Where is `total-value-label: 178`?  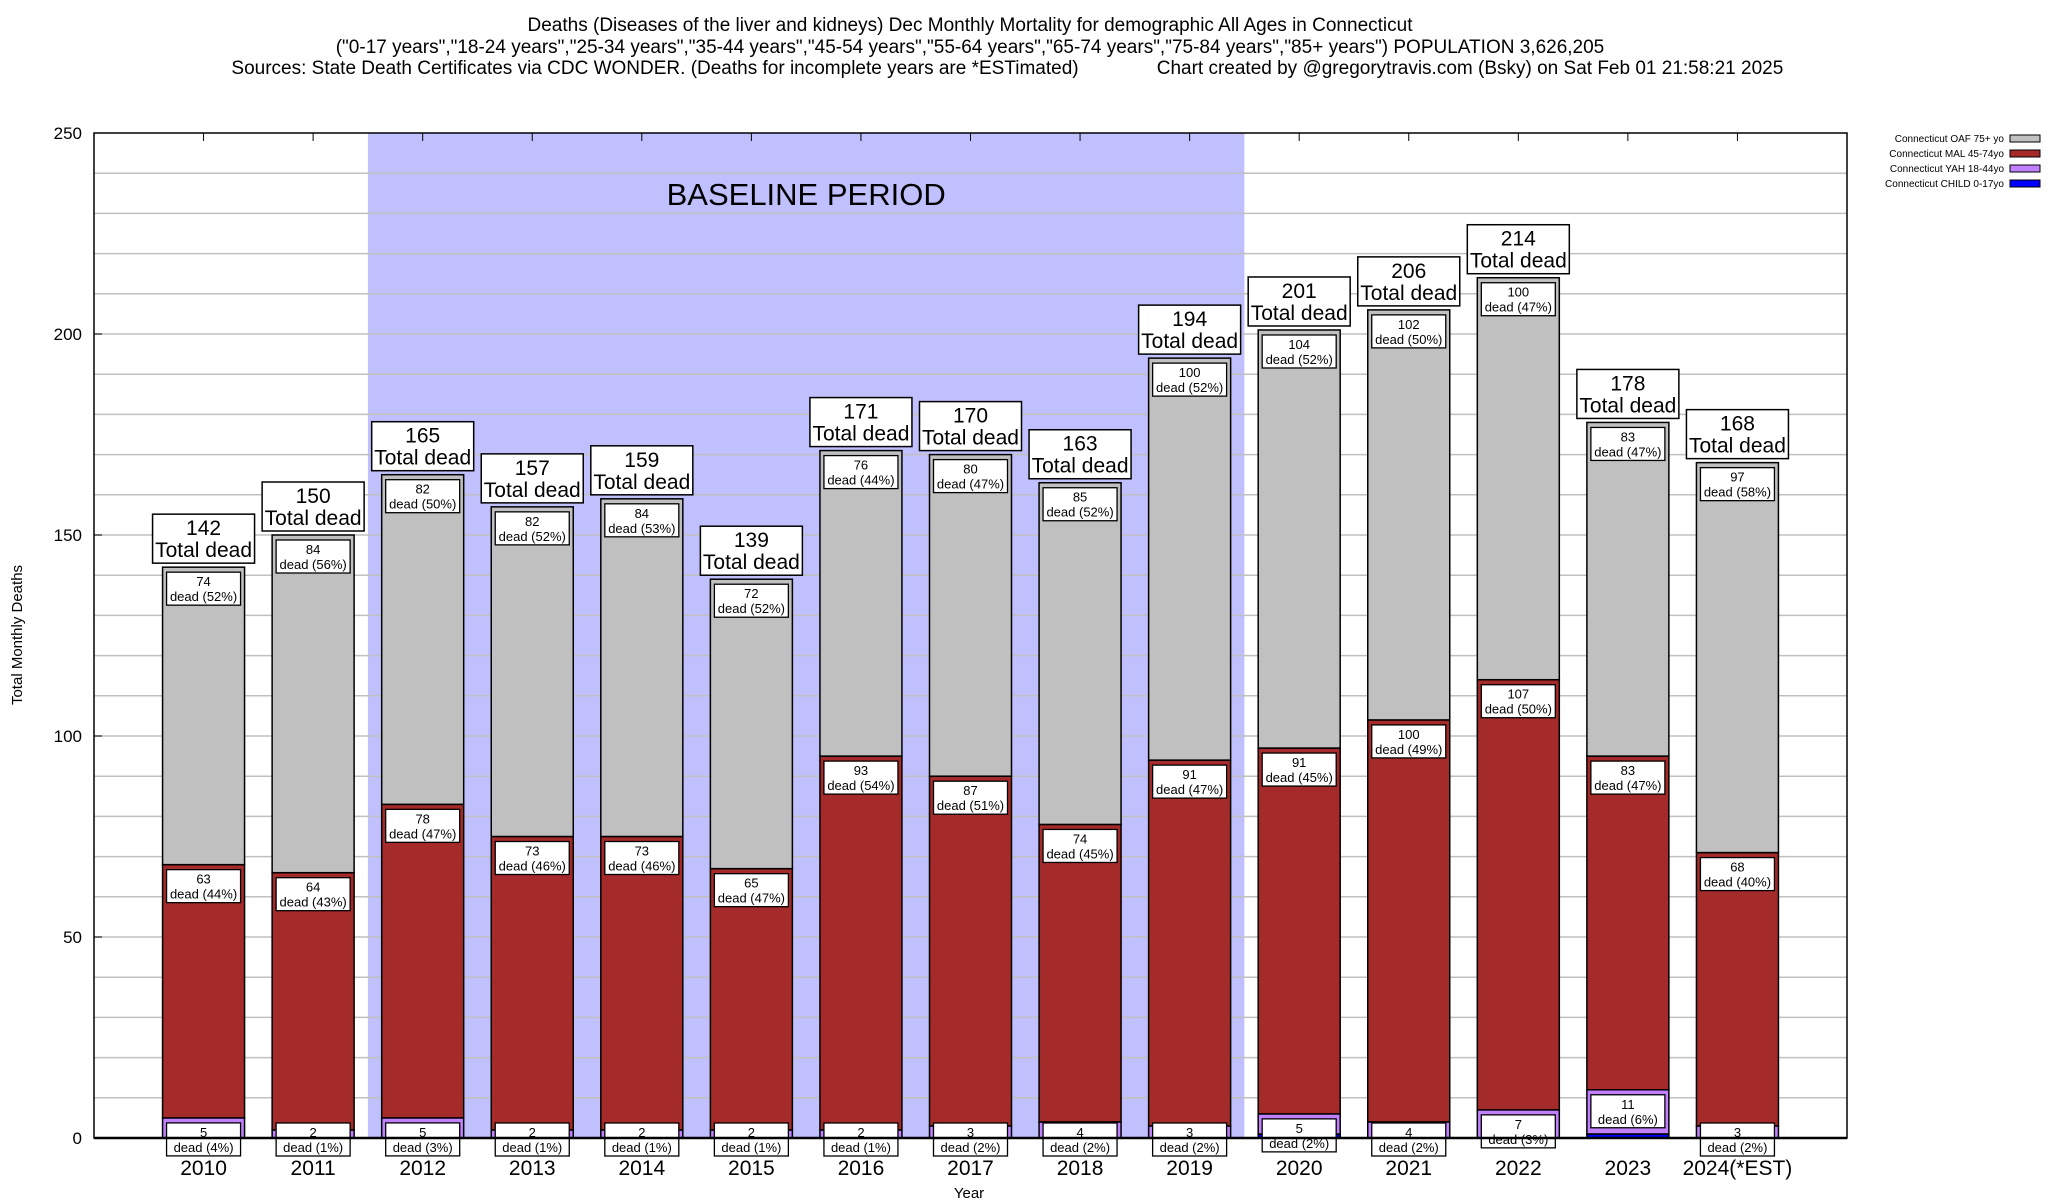
total-value-label: 178 is located at coordinates (1627, 383).